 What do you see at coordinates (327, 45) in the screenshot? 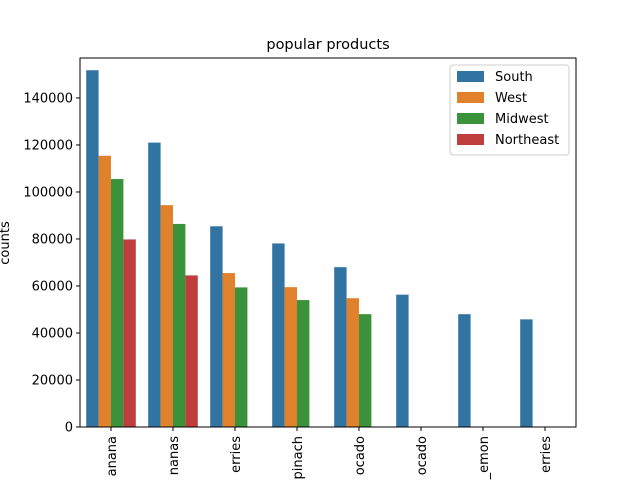
I see `chart-title: popular products` at bounding box center [327, 45].